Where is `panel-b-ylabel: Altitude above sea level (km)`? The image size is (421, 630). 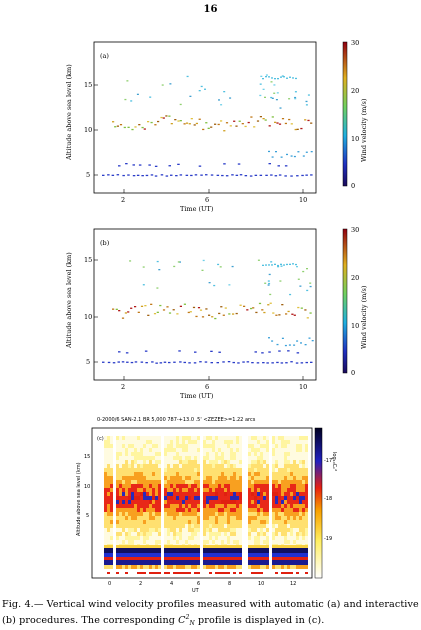
panel-b-ylabel: Altitude above sea level (km) is located at coordinates (69, 300).